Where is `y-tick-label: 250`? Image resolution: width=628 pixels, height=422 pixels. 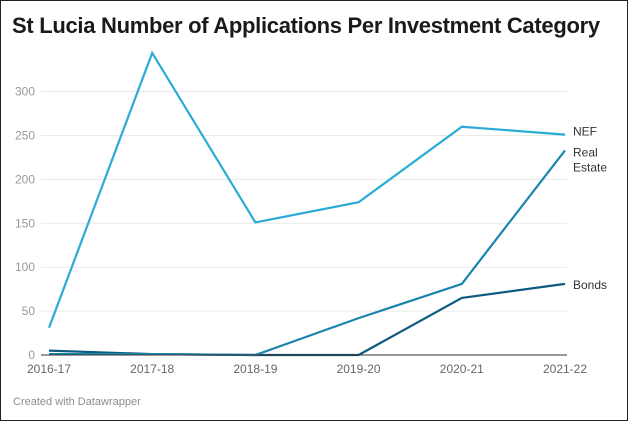
y-tick-label: 250 is located at coordinates (25, 136).